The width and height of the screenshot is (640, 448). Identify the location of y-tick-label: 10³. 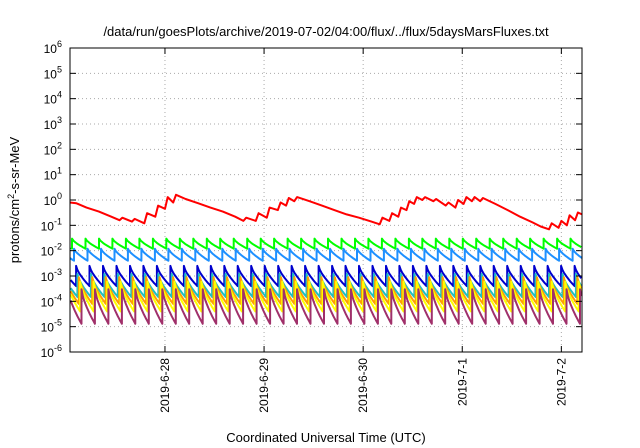
(53, 123).